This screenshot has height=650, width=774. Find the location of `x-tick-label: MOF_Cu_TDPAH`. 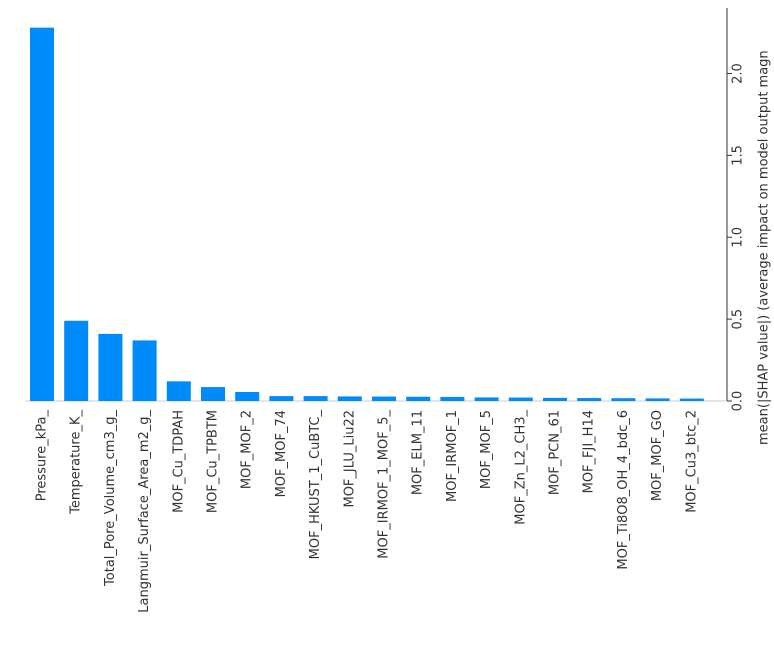

x-tick-label: MOF_Cu_TDPAH is located at coordinates (178, 461).